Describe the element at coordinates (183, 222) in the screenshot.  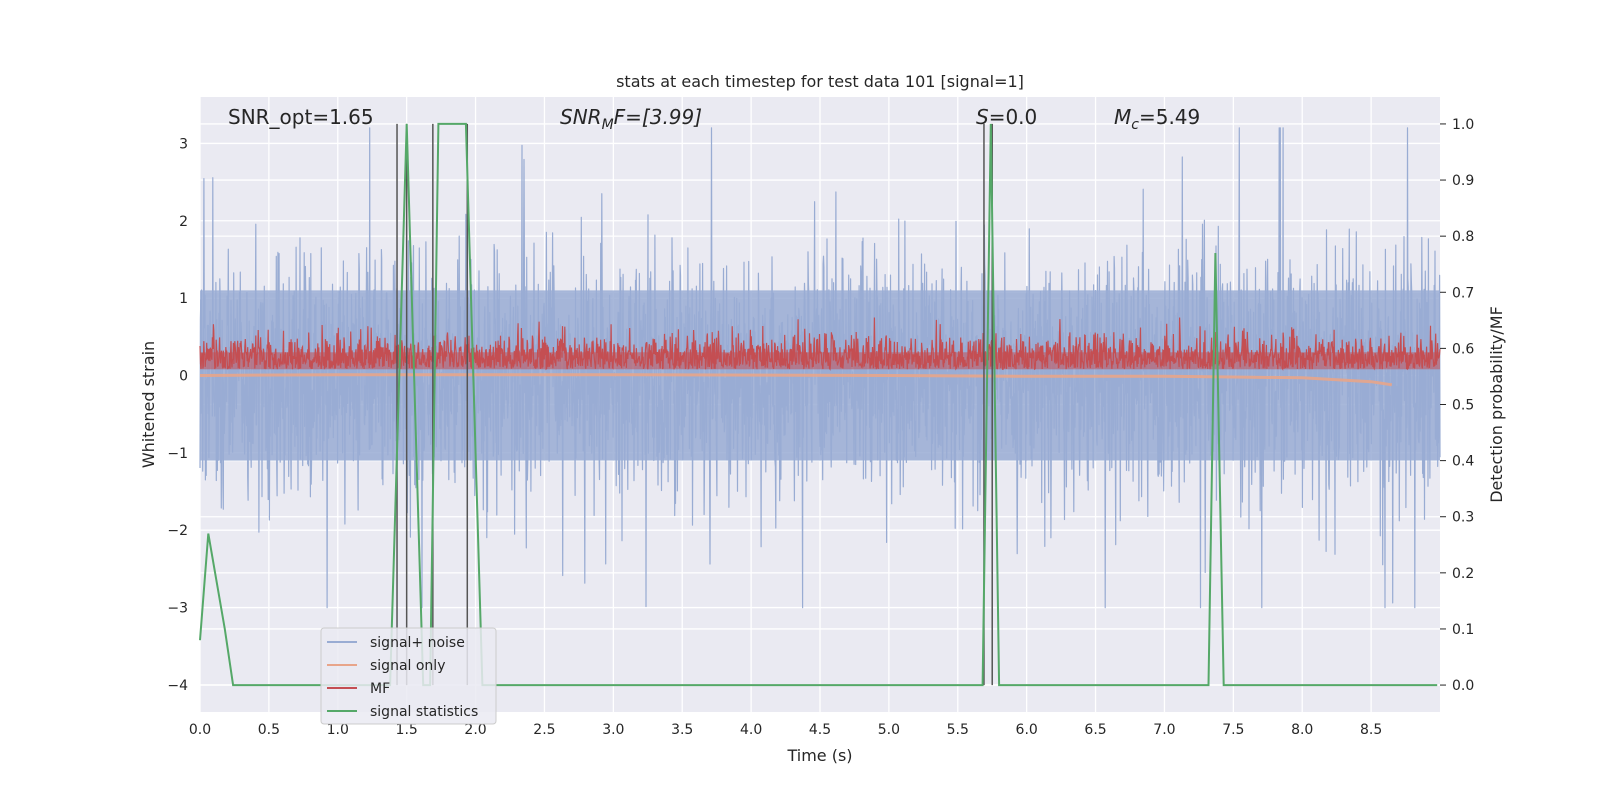
I see `y-tick-label: 2` at that location.